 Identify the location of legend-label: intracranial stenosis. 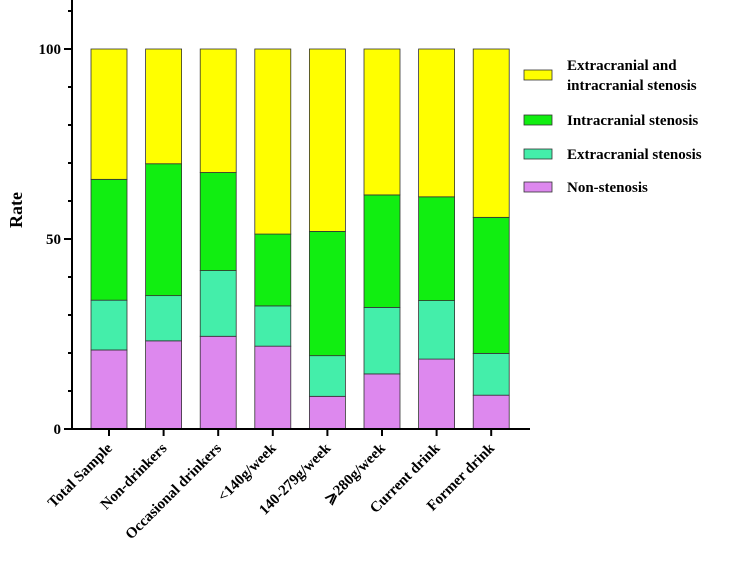
(632, 86).